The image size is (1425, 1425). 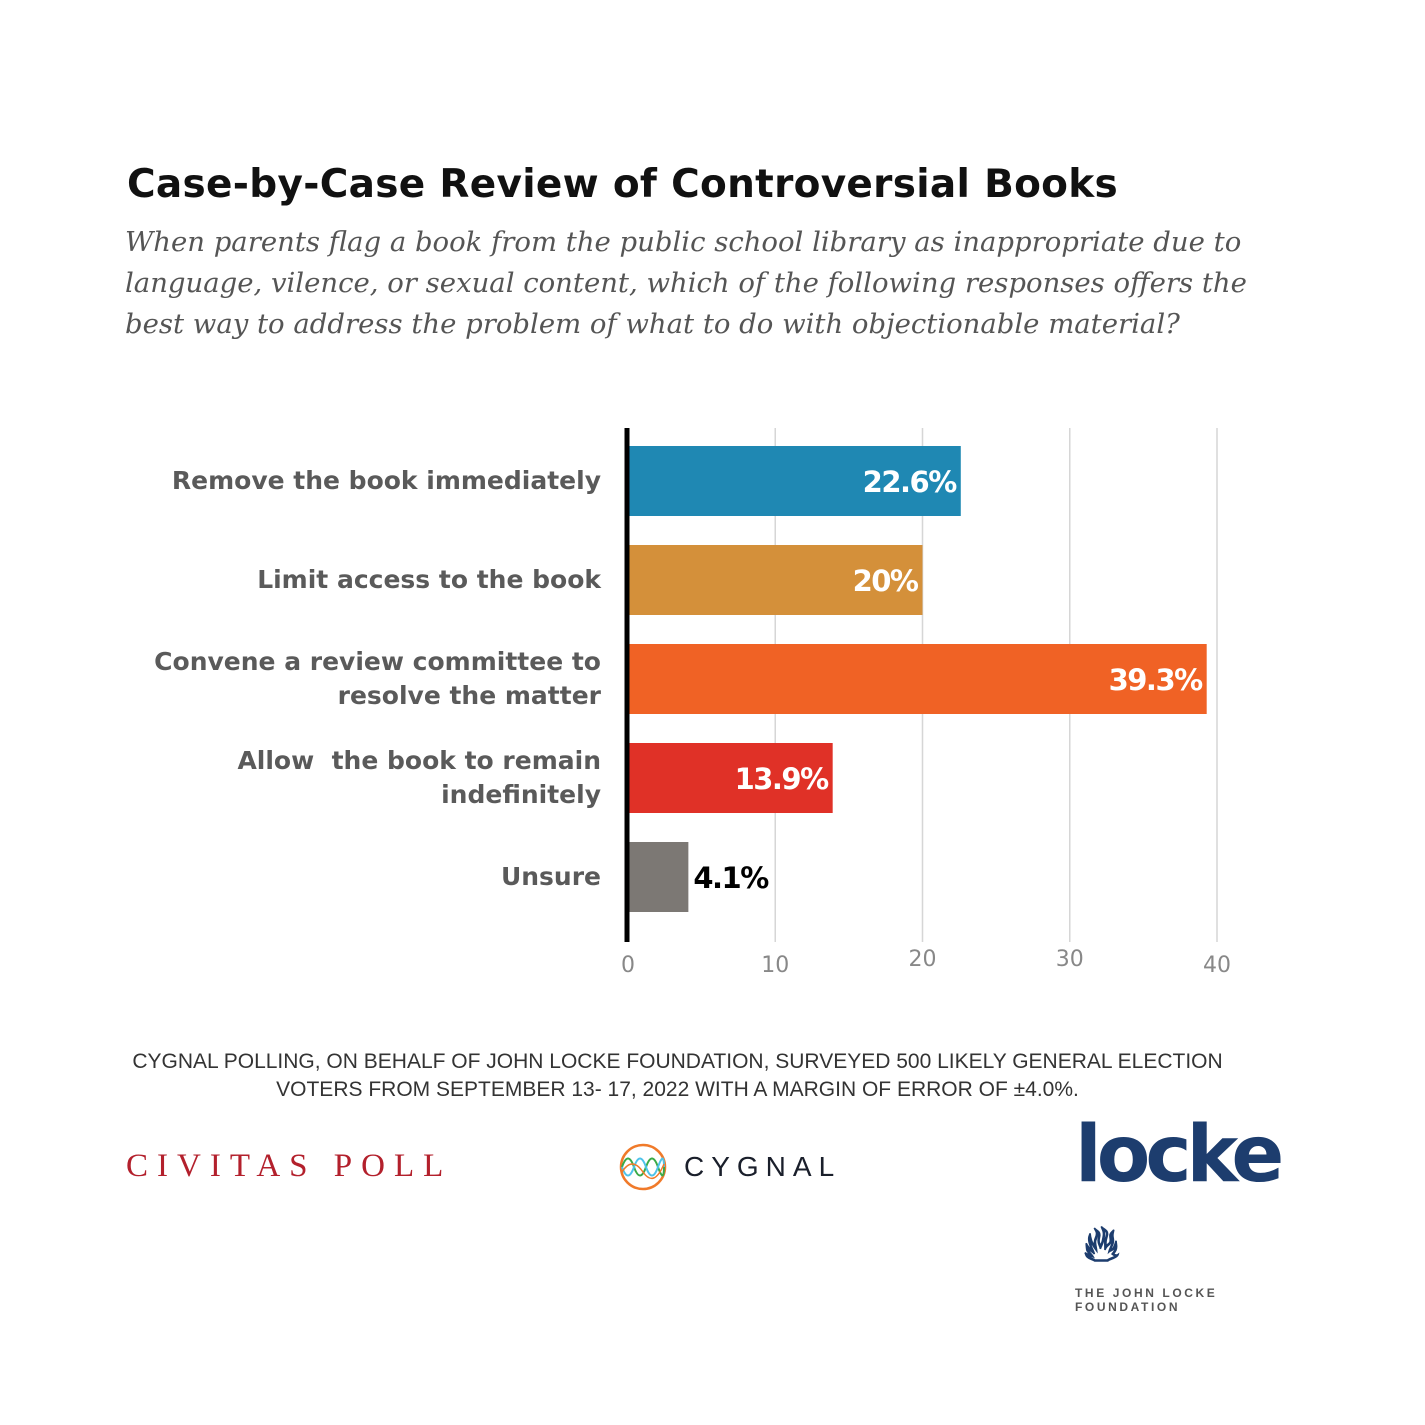 I want to click on x-tick-label: 20, so click(x=923, y=959).